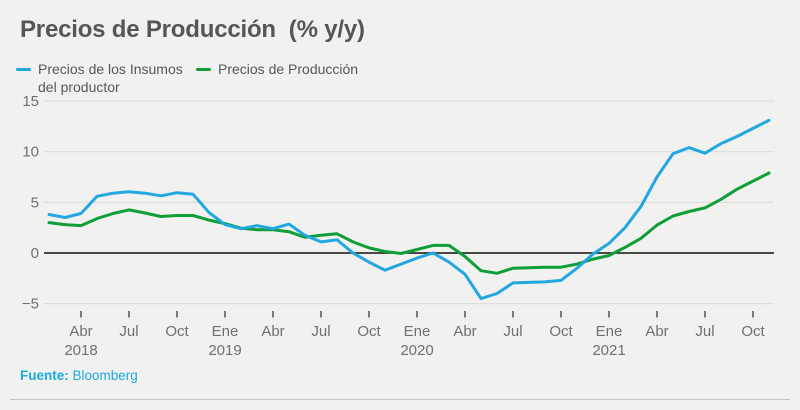  What do you see at coordinates (224, 350) in the screenshot?
I see `year-label: 2019` at bounding box center [224, 350].